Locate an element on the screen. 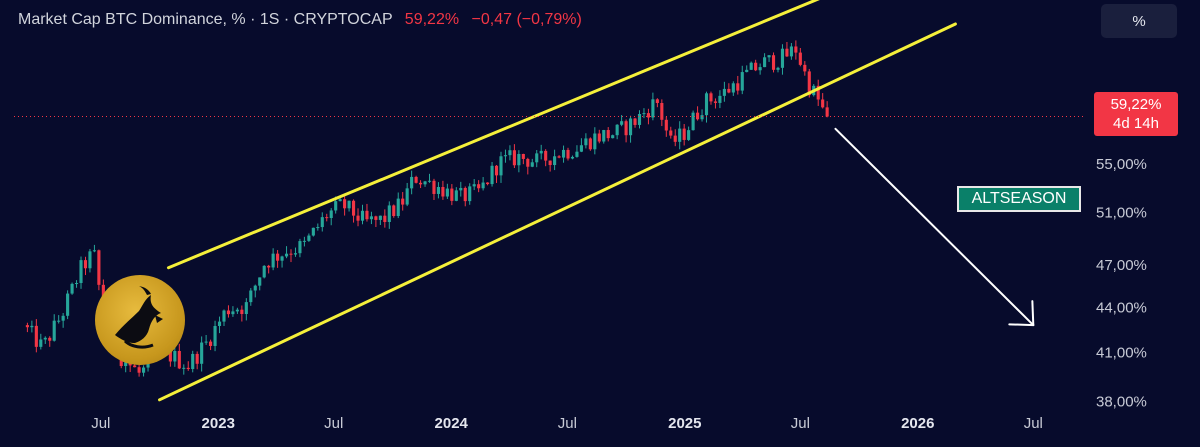 This screenshot has height=447, width=1200. watermark-logo is located at coordinates (140, 320).